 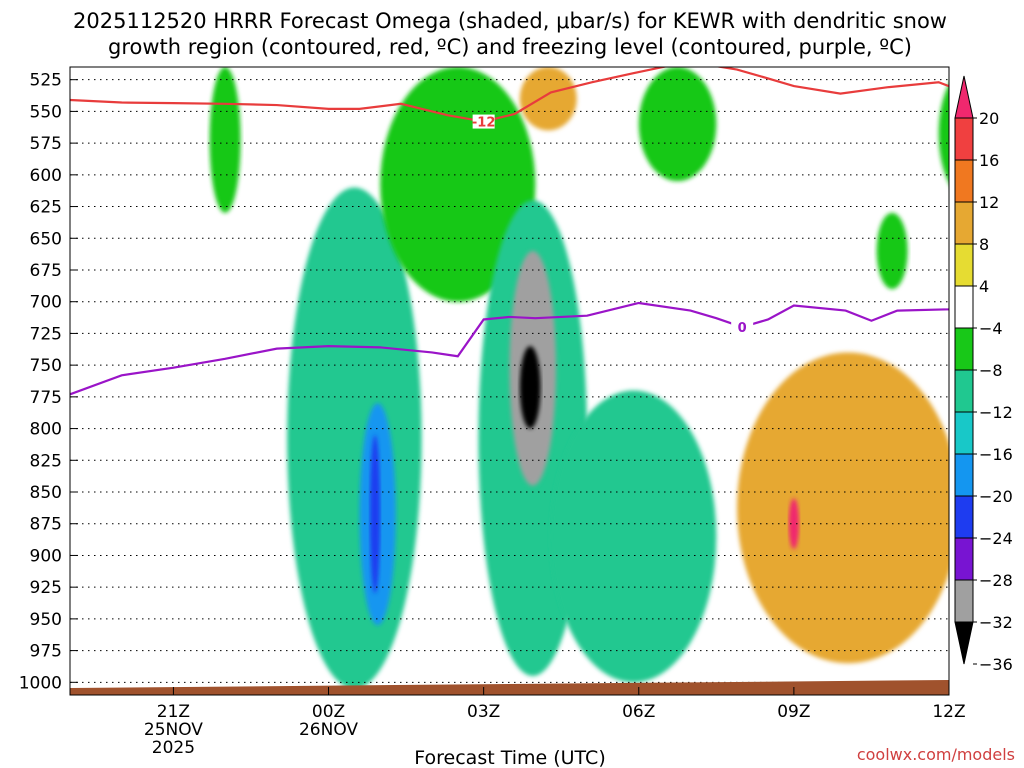 I want to click on y-tick-label-650: 650, so click(x=46, y=239).